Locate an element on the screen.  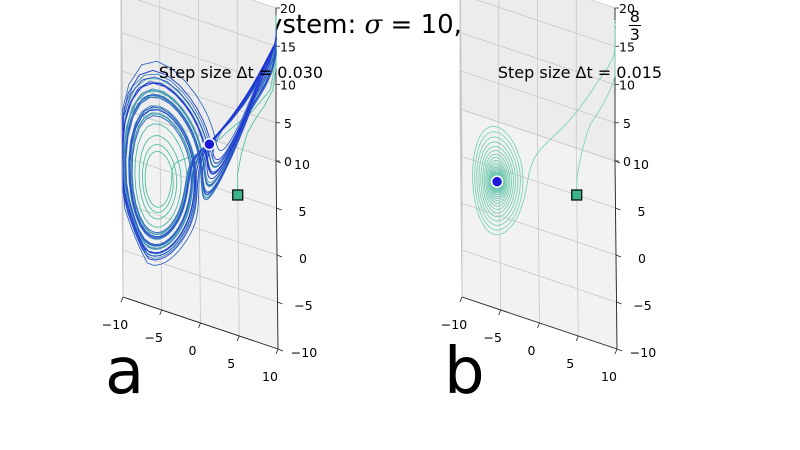
z-tick-label: 15 is located at coordinates (627, 46).